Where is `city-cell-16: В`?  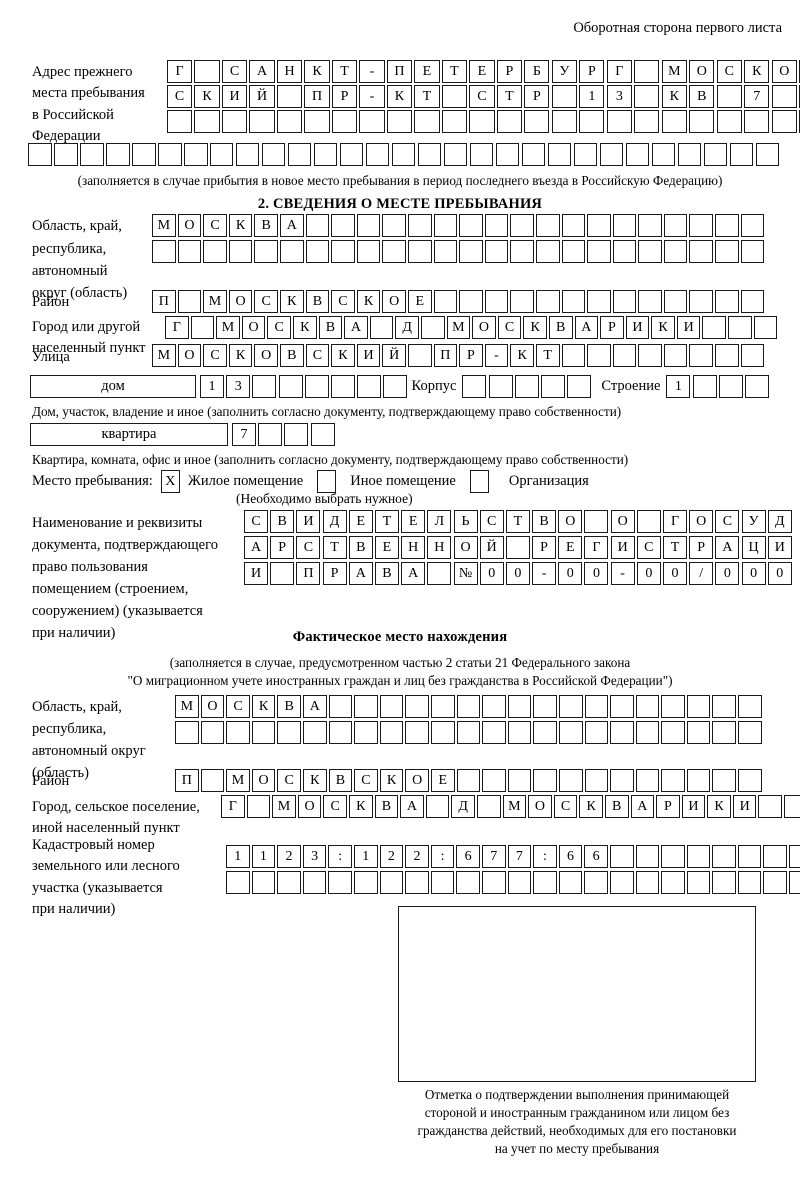 city-cell-16: В is located at coordinates (560, 327).